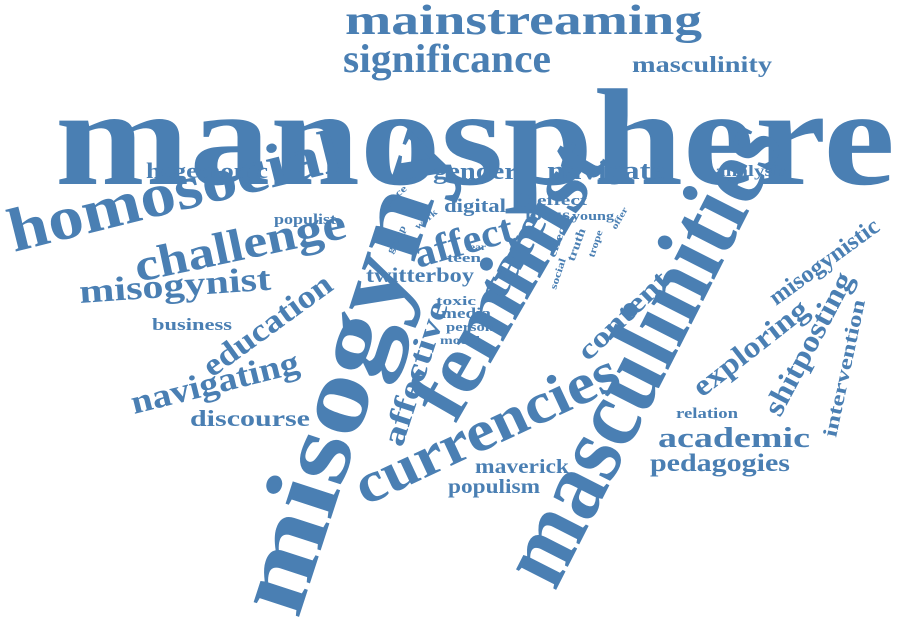 The width and height of the screenshot is (900, 626). Describe the element at coordinates (720, 463) in the screenshot. I see `word-pedagogies: pedagogies` at that location.